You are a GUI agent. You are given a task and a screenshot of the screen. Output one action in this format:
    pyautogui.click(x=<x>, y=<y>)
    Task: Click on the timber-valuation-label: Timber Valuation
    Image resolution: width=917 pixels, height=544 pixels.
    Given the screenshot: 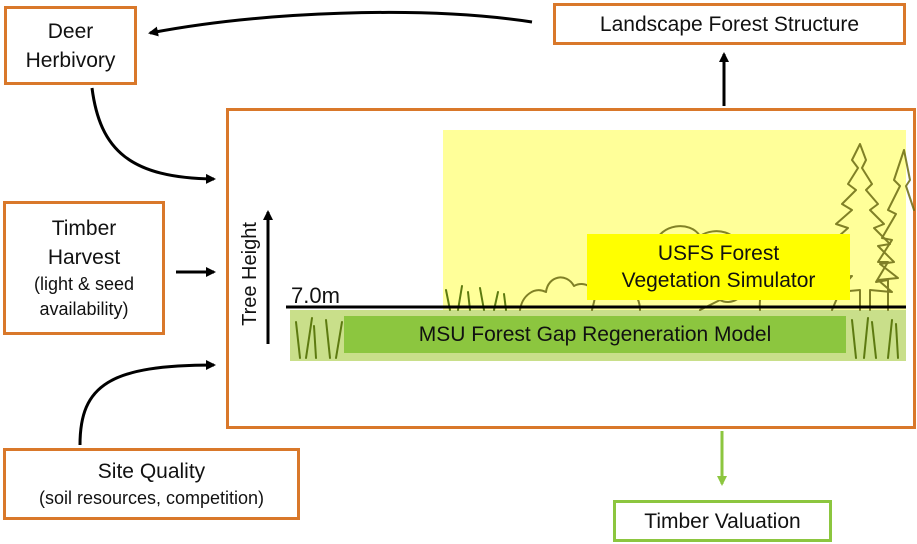 What is the action you would take?
    pyautogui.click(x=722, y=521)
    